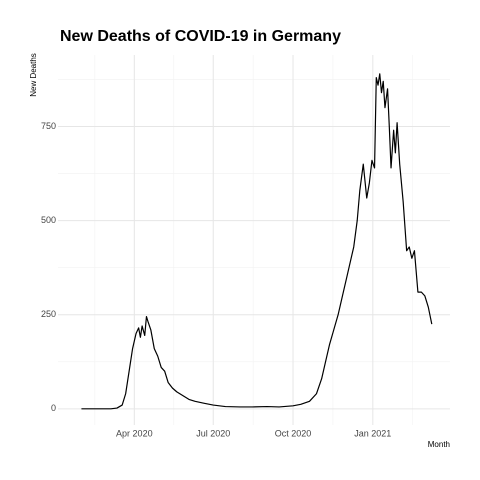  Describe the element at coordinates (48, 126) in the screenshot. I see `y-tick-label: 750` at that location.